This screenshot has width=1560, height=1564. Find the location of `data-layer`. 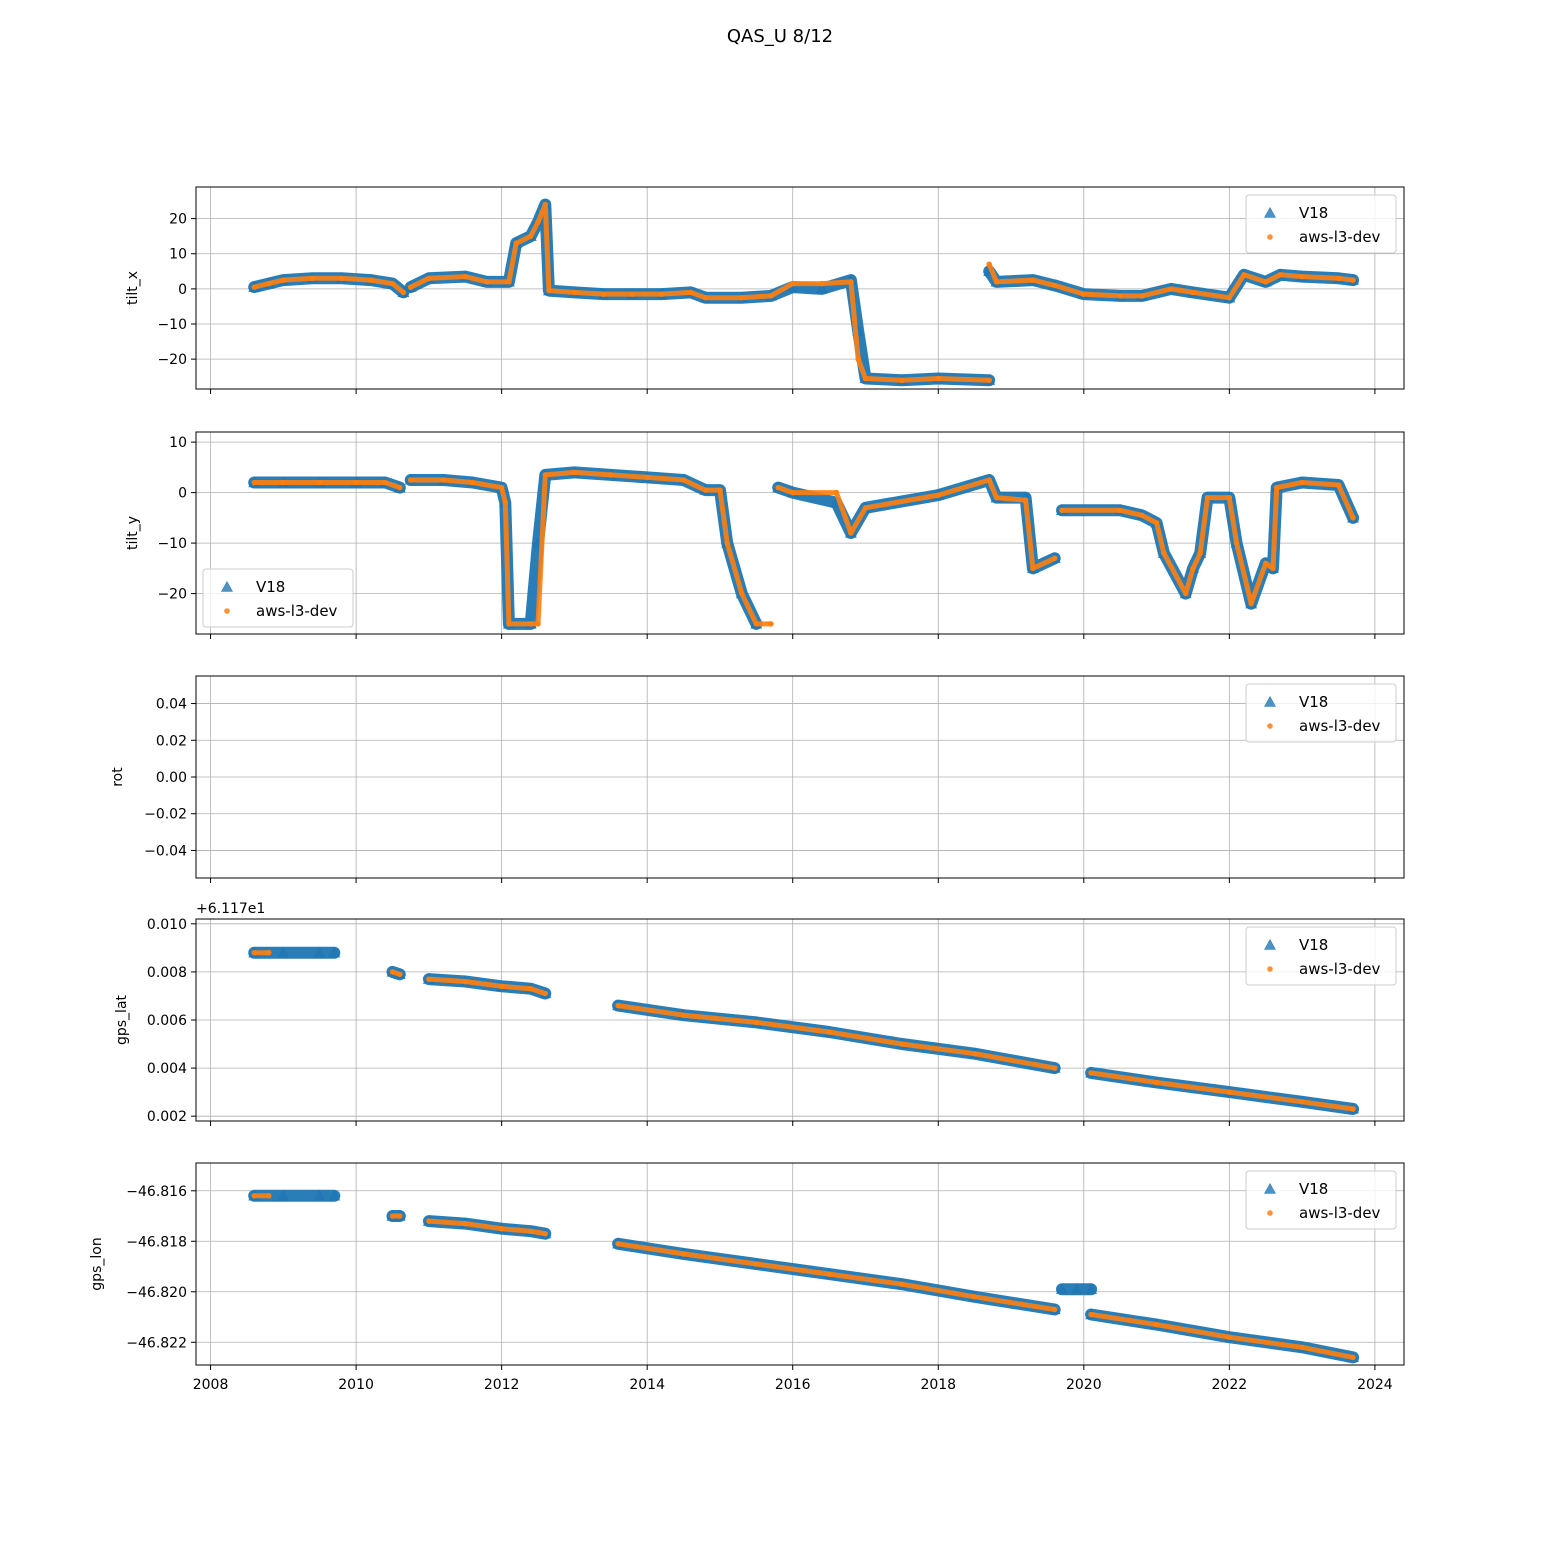

data-layer is located at coordinates (804, 1030).